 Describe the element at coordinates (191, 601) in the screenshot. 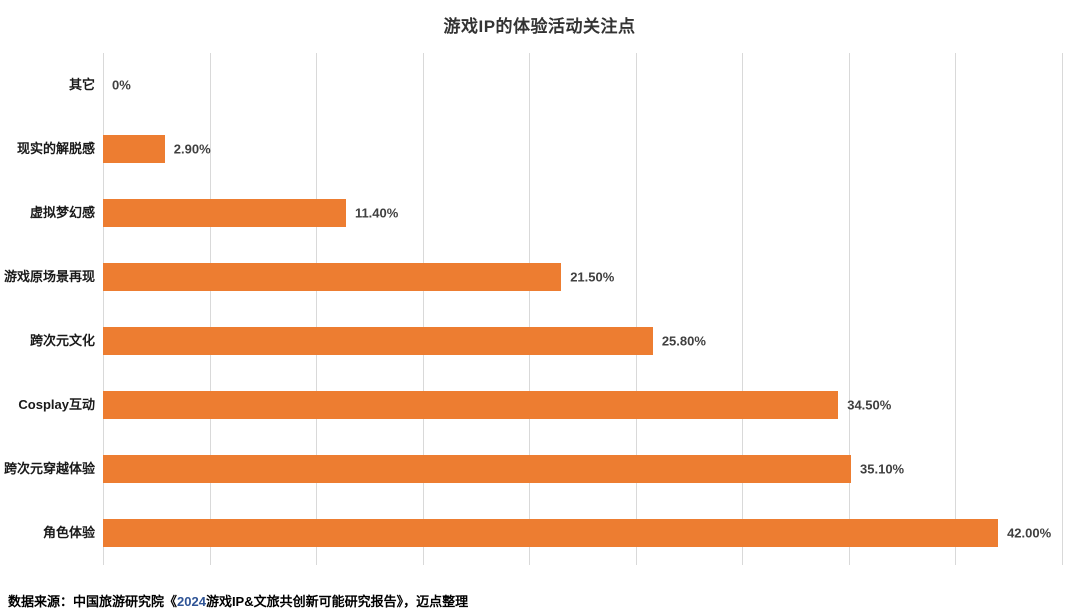

I see `source-note-year: 2024` at that location.